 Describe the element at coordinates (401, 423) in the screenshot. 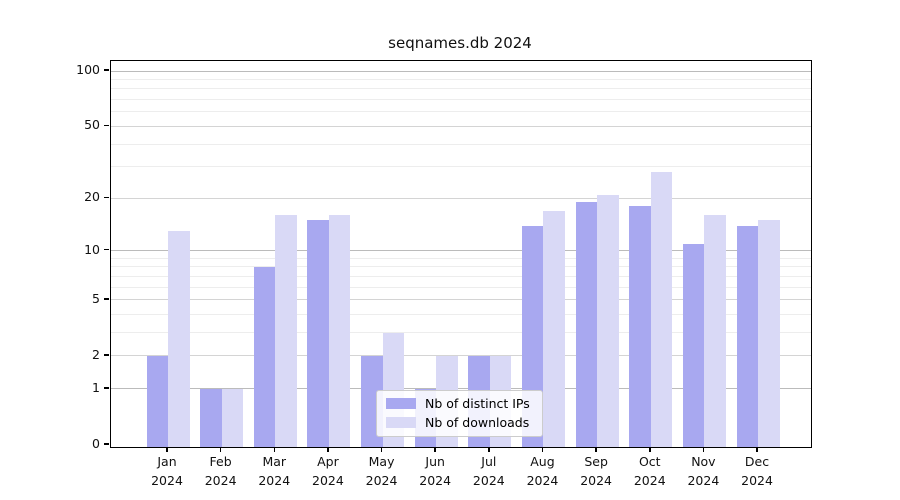

I see `legend-swatch-downloads` at that location.